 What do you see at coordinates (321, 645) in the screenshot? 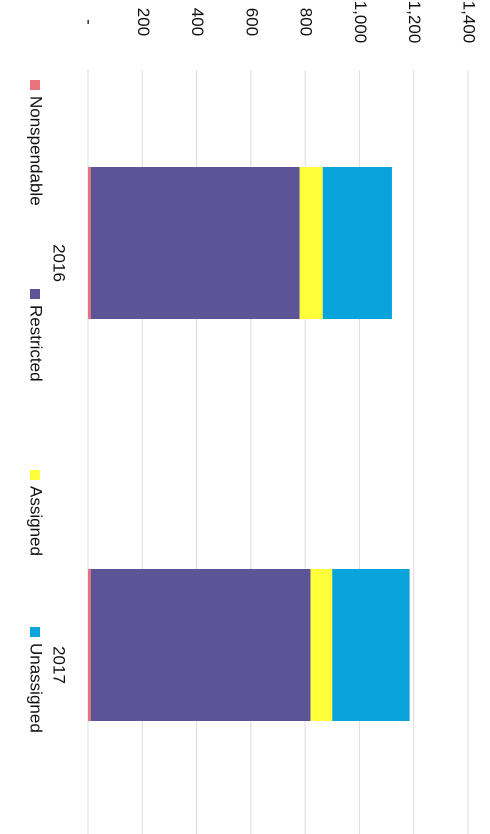
I see `bar-segment-assigned-2017` at bounding box center [321, 645].